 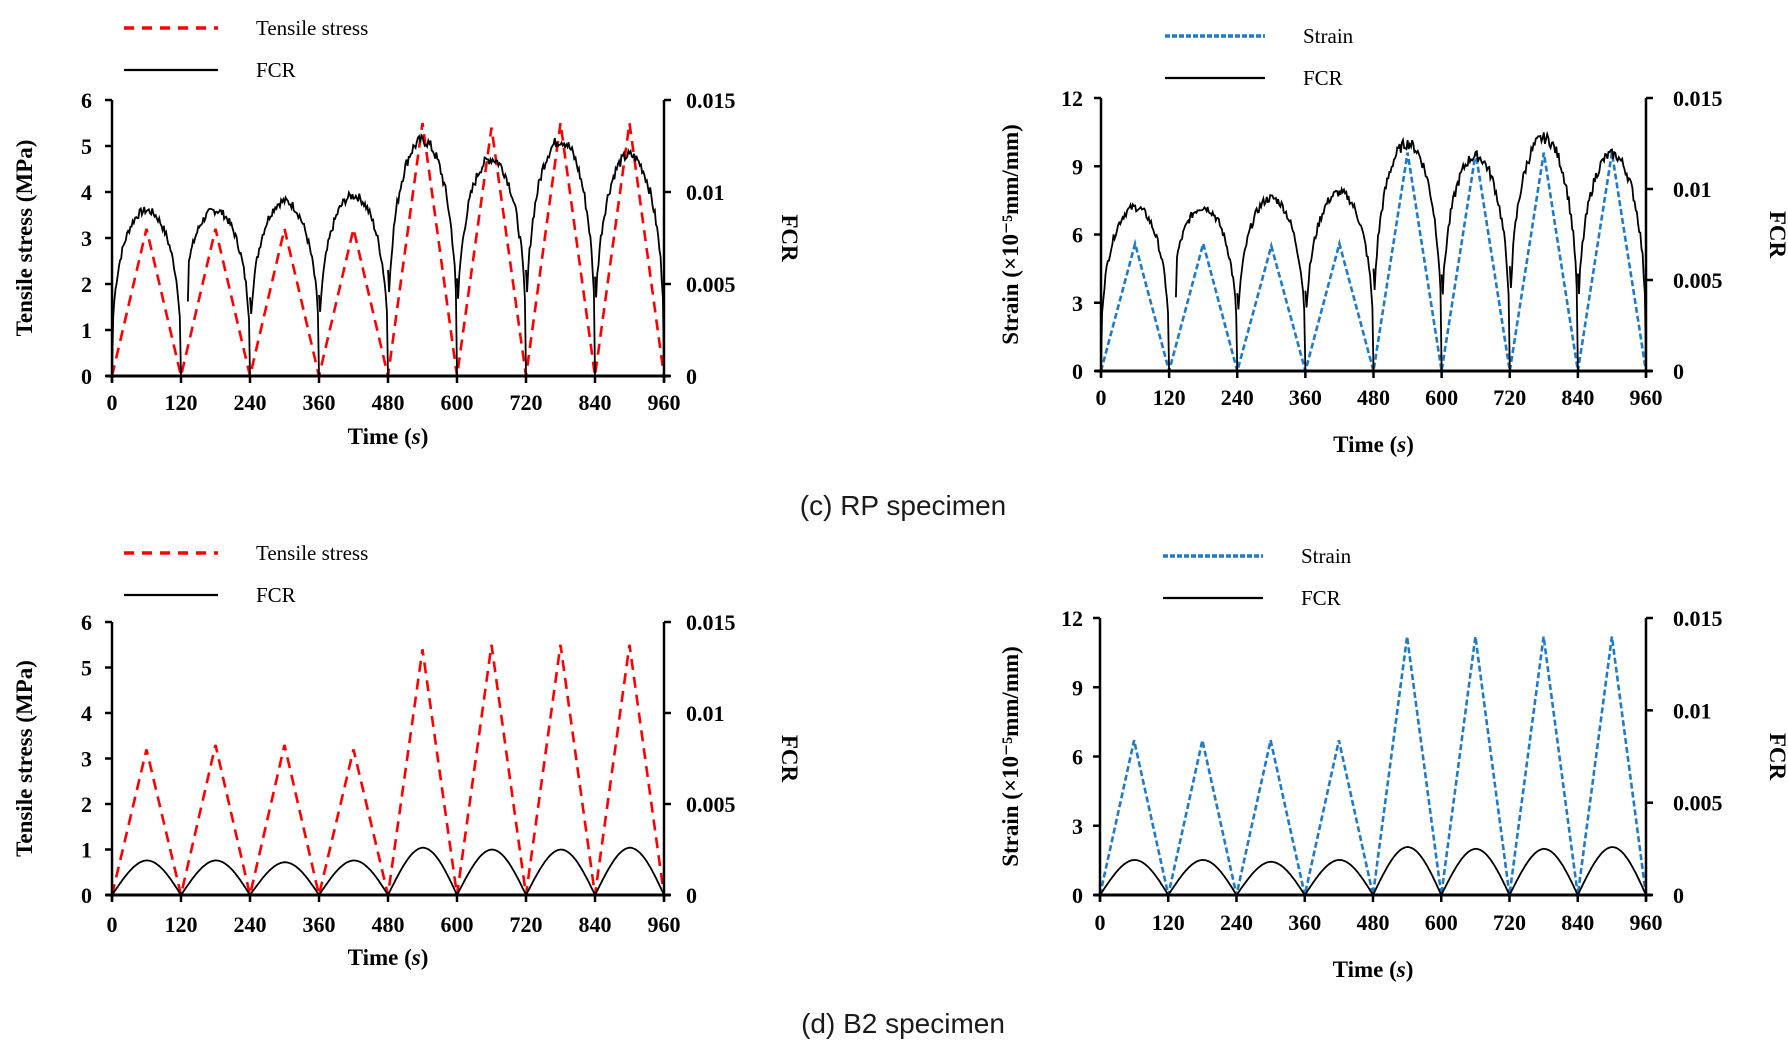 What do you see at coordinates (1259, 57) in the screenshot?
I see `legend: Strain FCR` at bounding box center [1259, 57].